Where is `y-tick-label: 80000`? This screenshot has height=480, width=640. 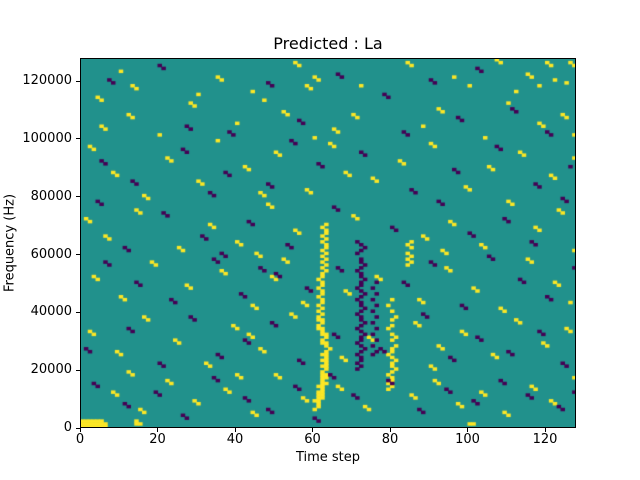 y-tick-label: 80000 is located at coordinates (51, 196).